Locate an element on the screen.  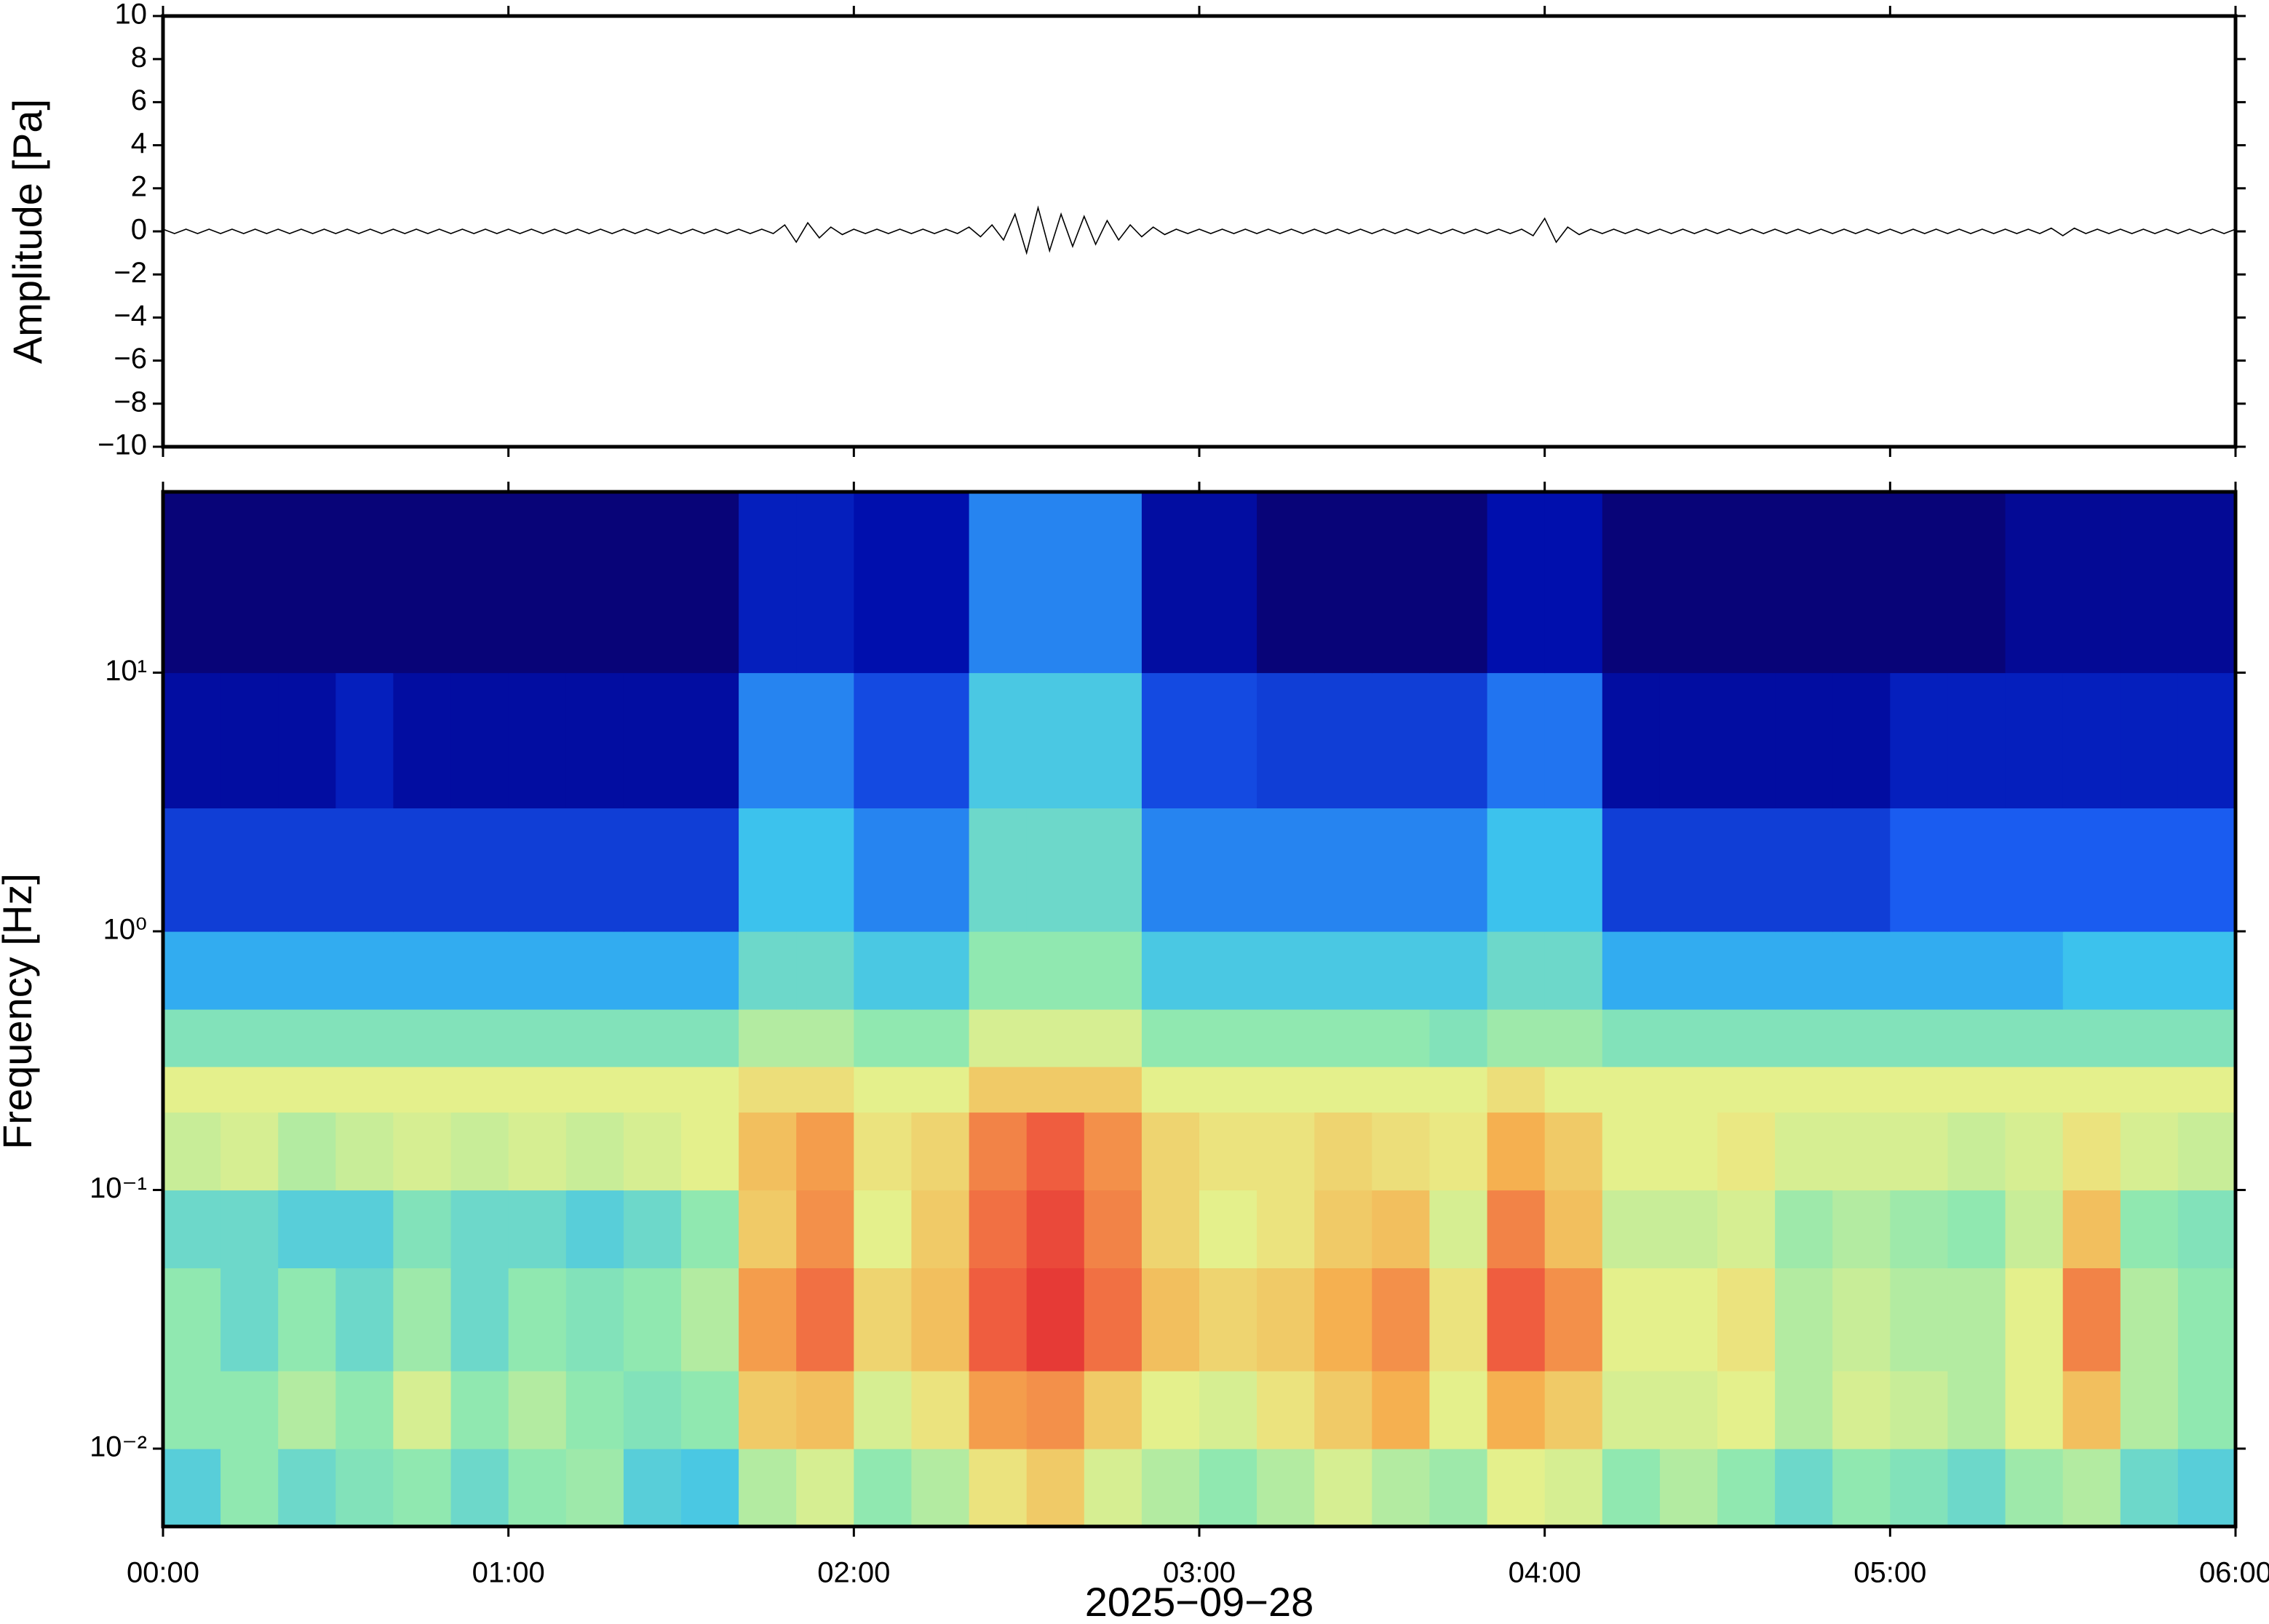
y-axis-label: Amplitude [Pa] is located at coordinates (27, 231).